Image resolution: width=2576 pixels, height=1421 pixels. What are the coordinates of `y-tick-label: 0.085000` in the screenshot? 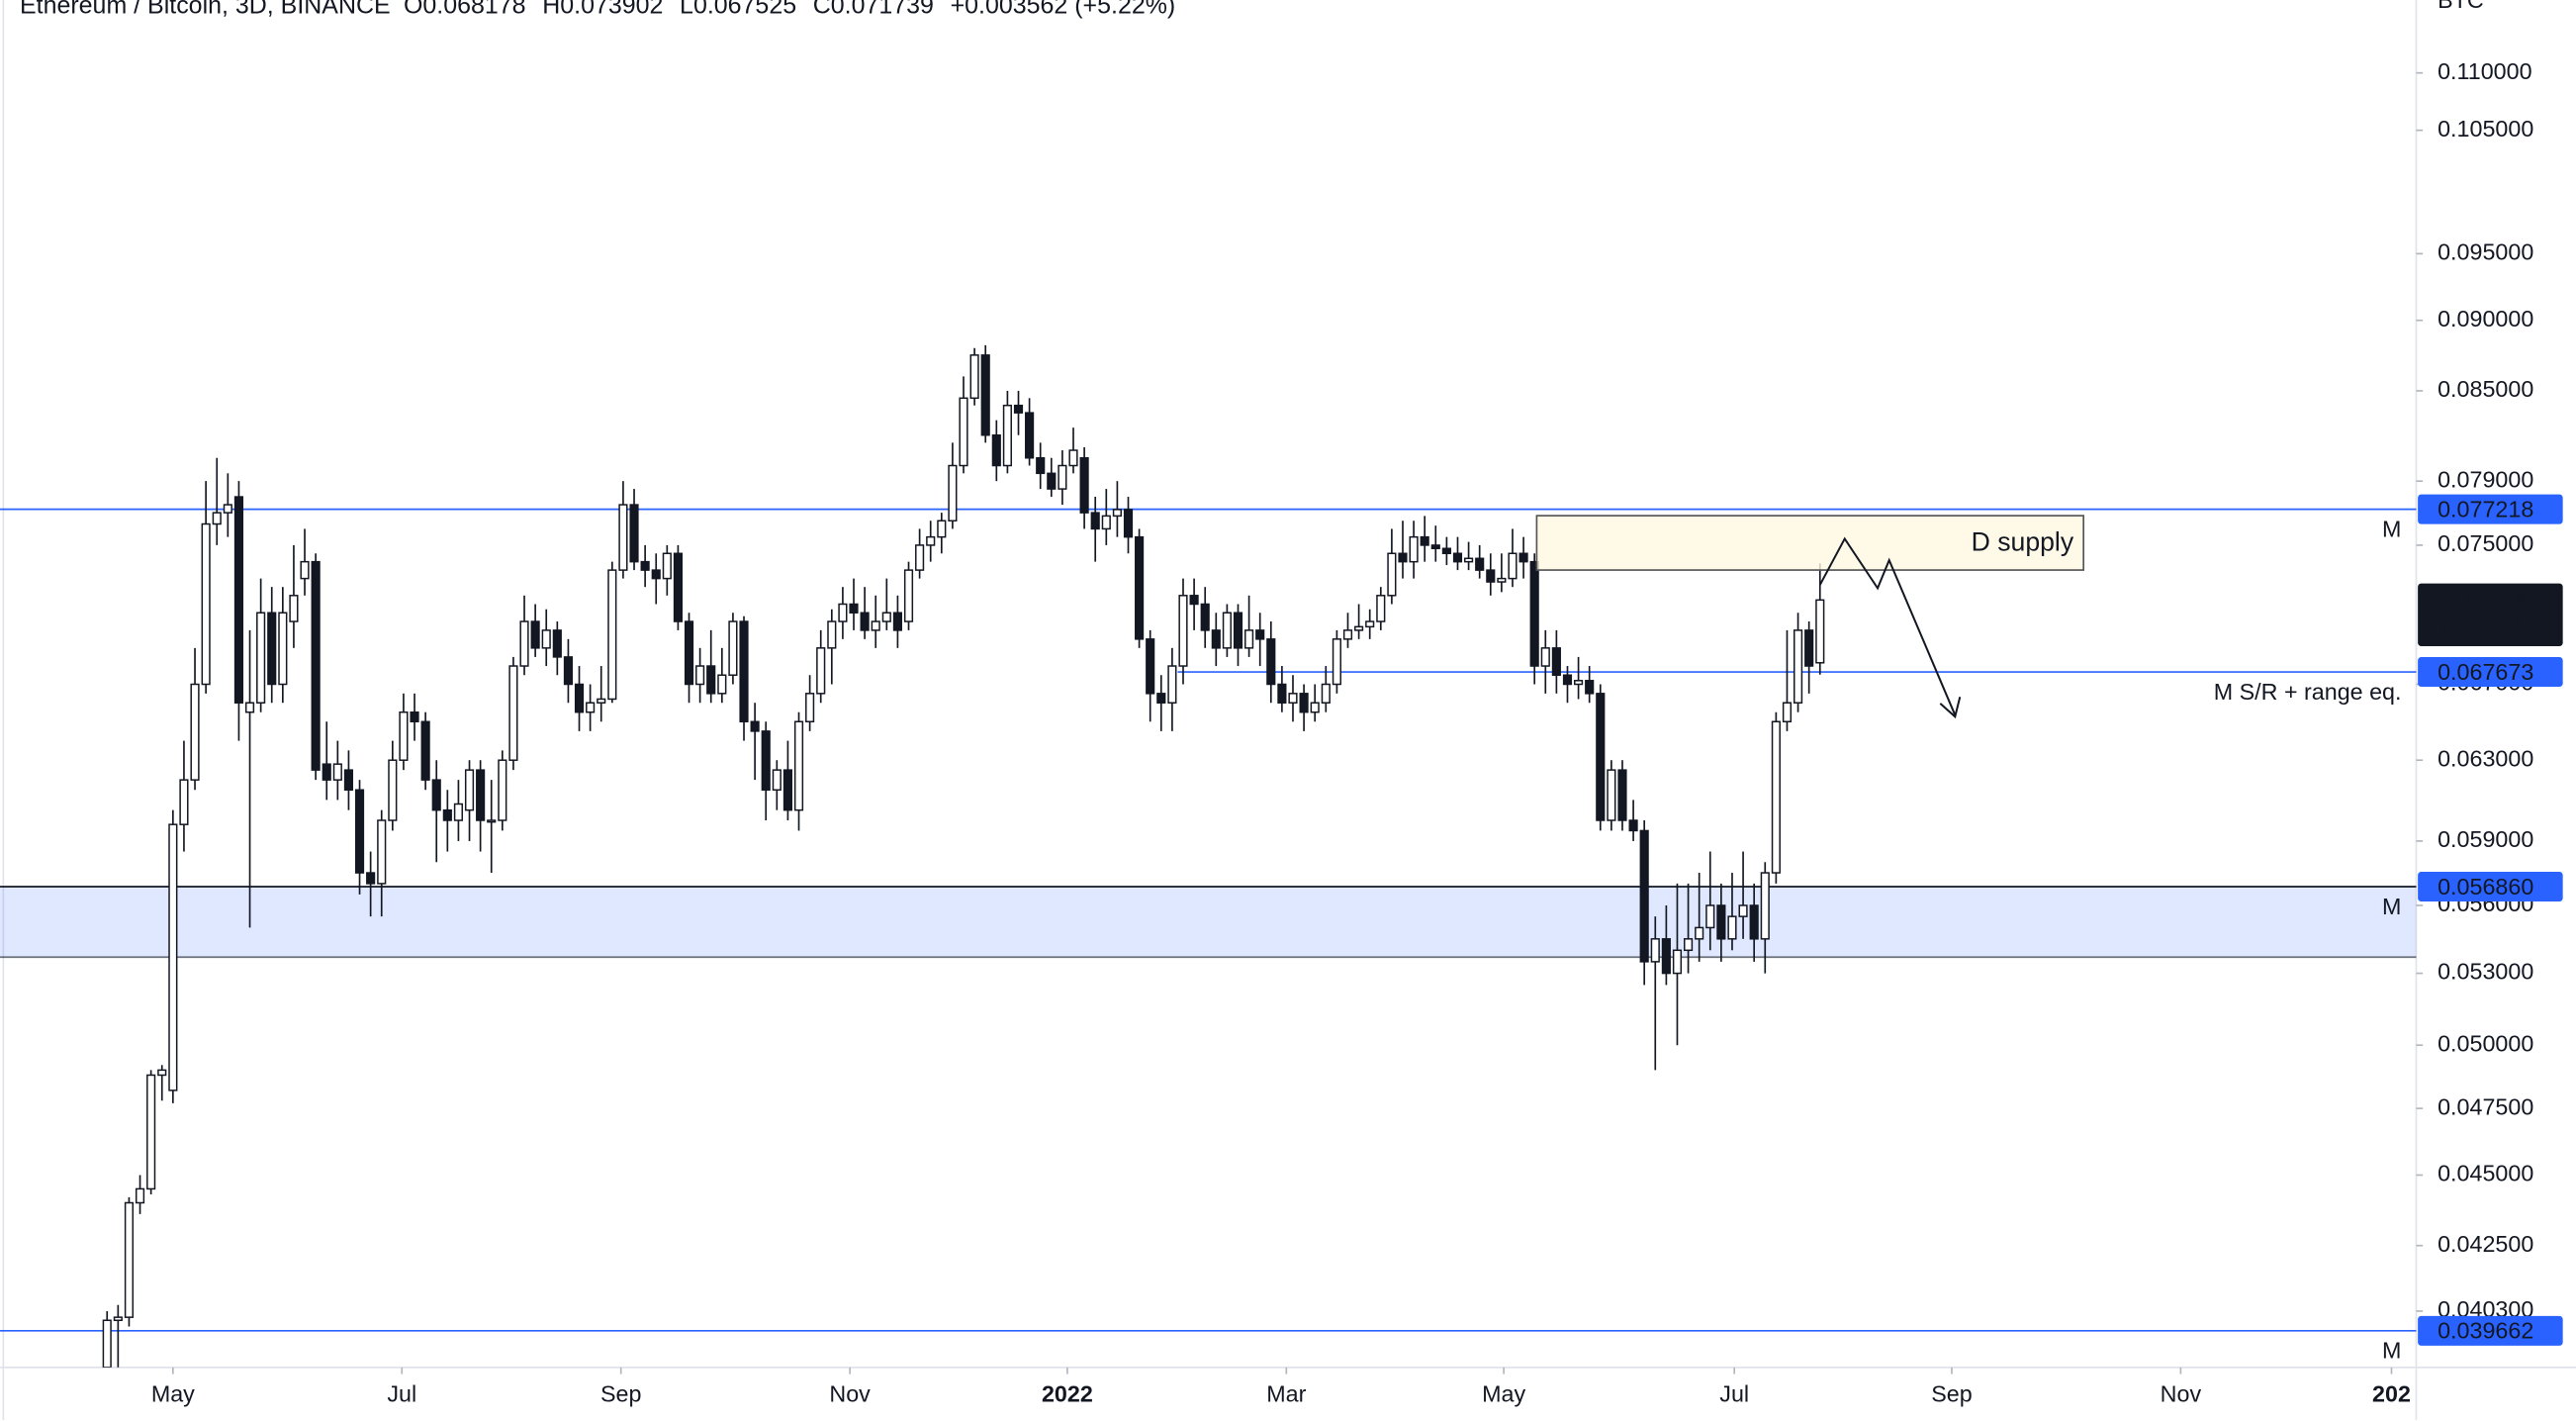 It's located at (2485, 389).